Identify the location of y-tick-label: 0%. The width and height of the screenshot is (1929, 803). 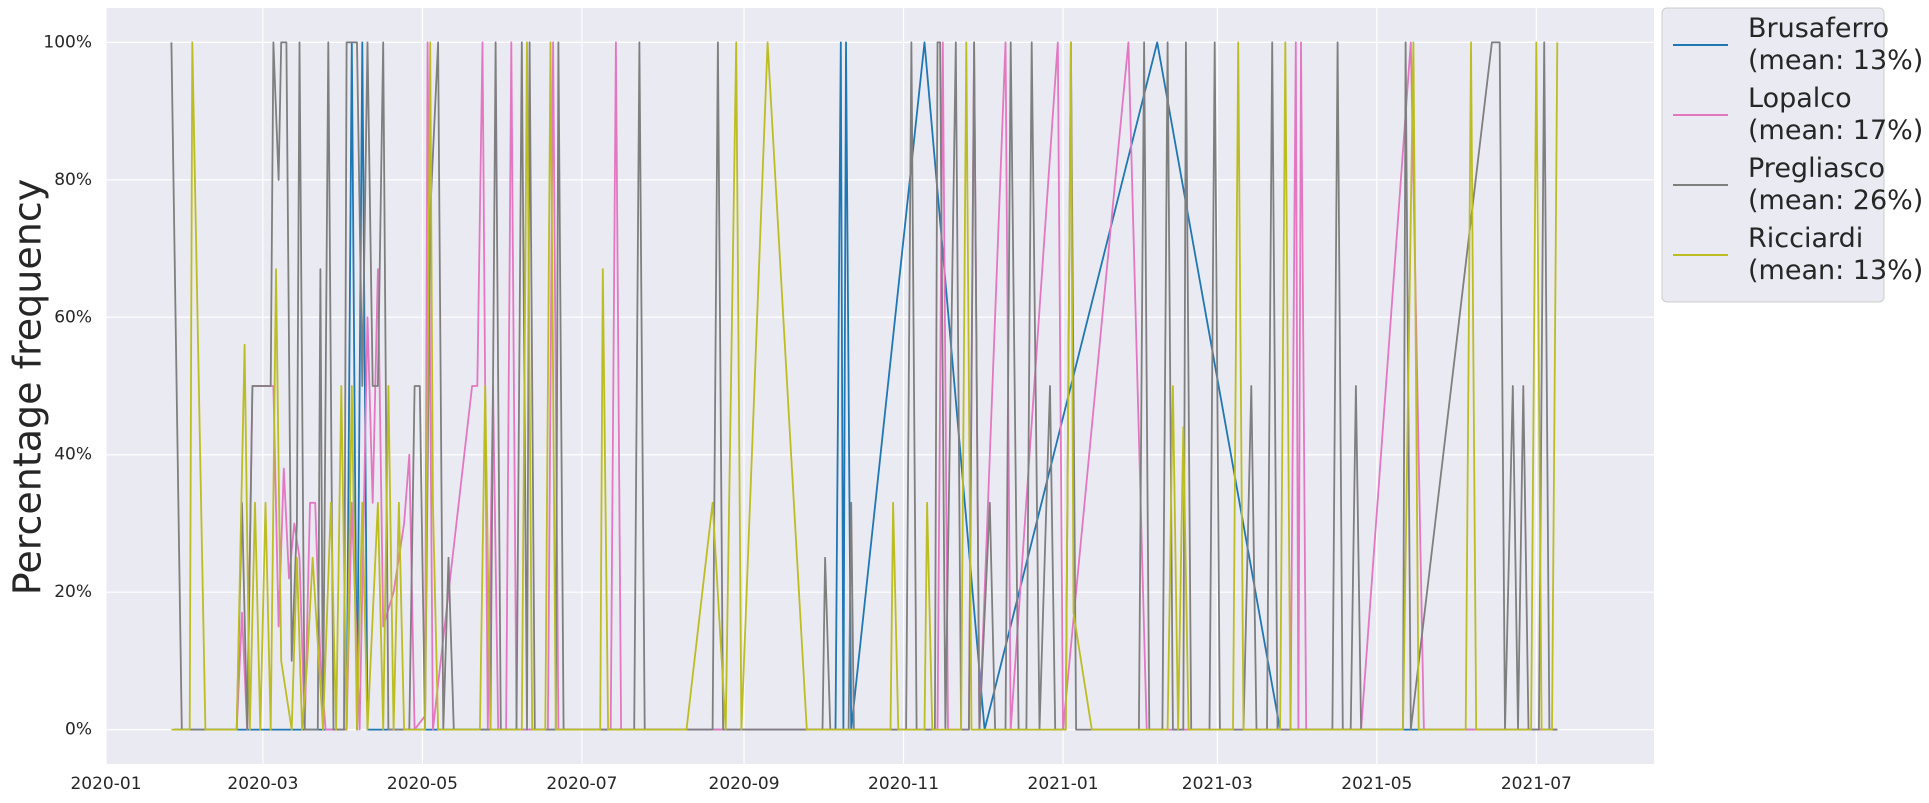
(78, 730).